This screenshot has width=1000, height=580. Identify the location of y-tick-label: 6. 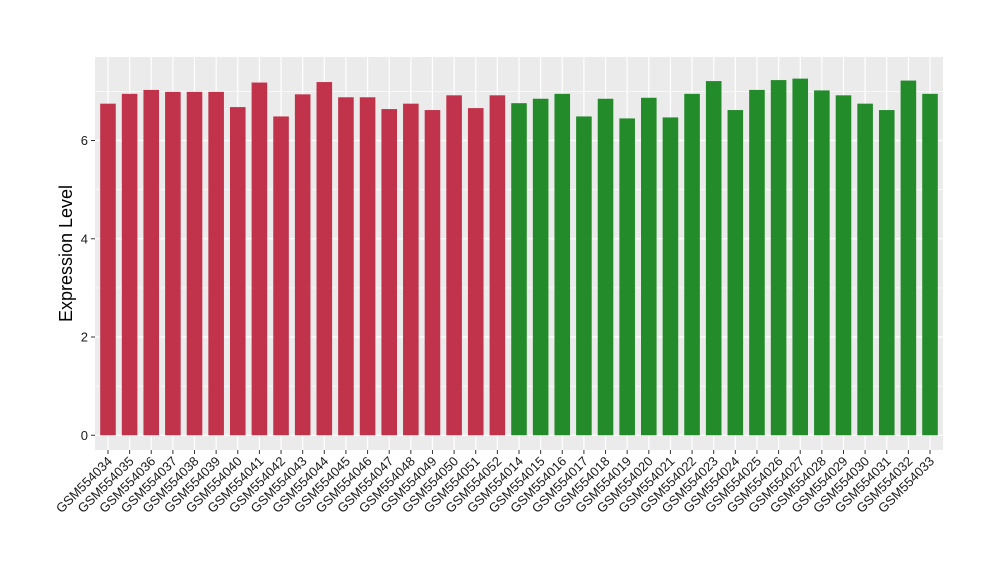
(84, 140).